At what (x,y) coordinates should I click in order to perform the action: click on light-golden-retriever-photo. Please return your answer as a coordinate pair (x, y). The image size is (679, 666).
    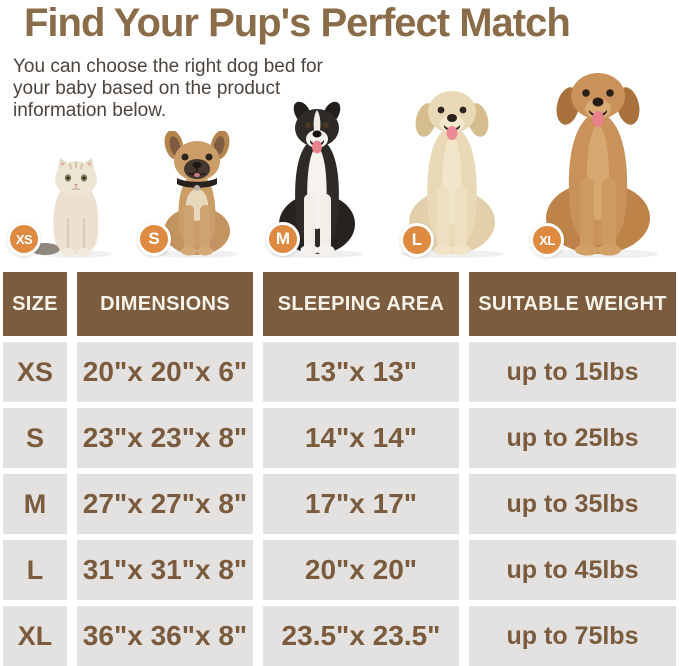
    Looking at the image, I should click on (452, 173).